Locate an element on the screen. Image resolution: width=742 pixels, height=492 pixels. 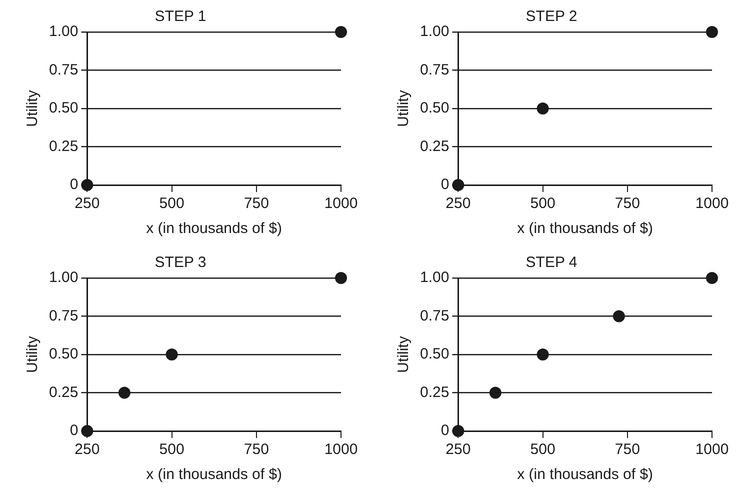
chart-title: STEP 2 is located at coordinates (552, 17).